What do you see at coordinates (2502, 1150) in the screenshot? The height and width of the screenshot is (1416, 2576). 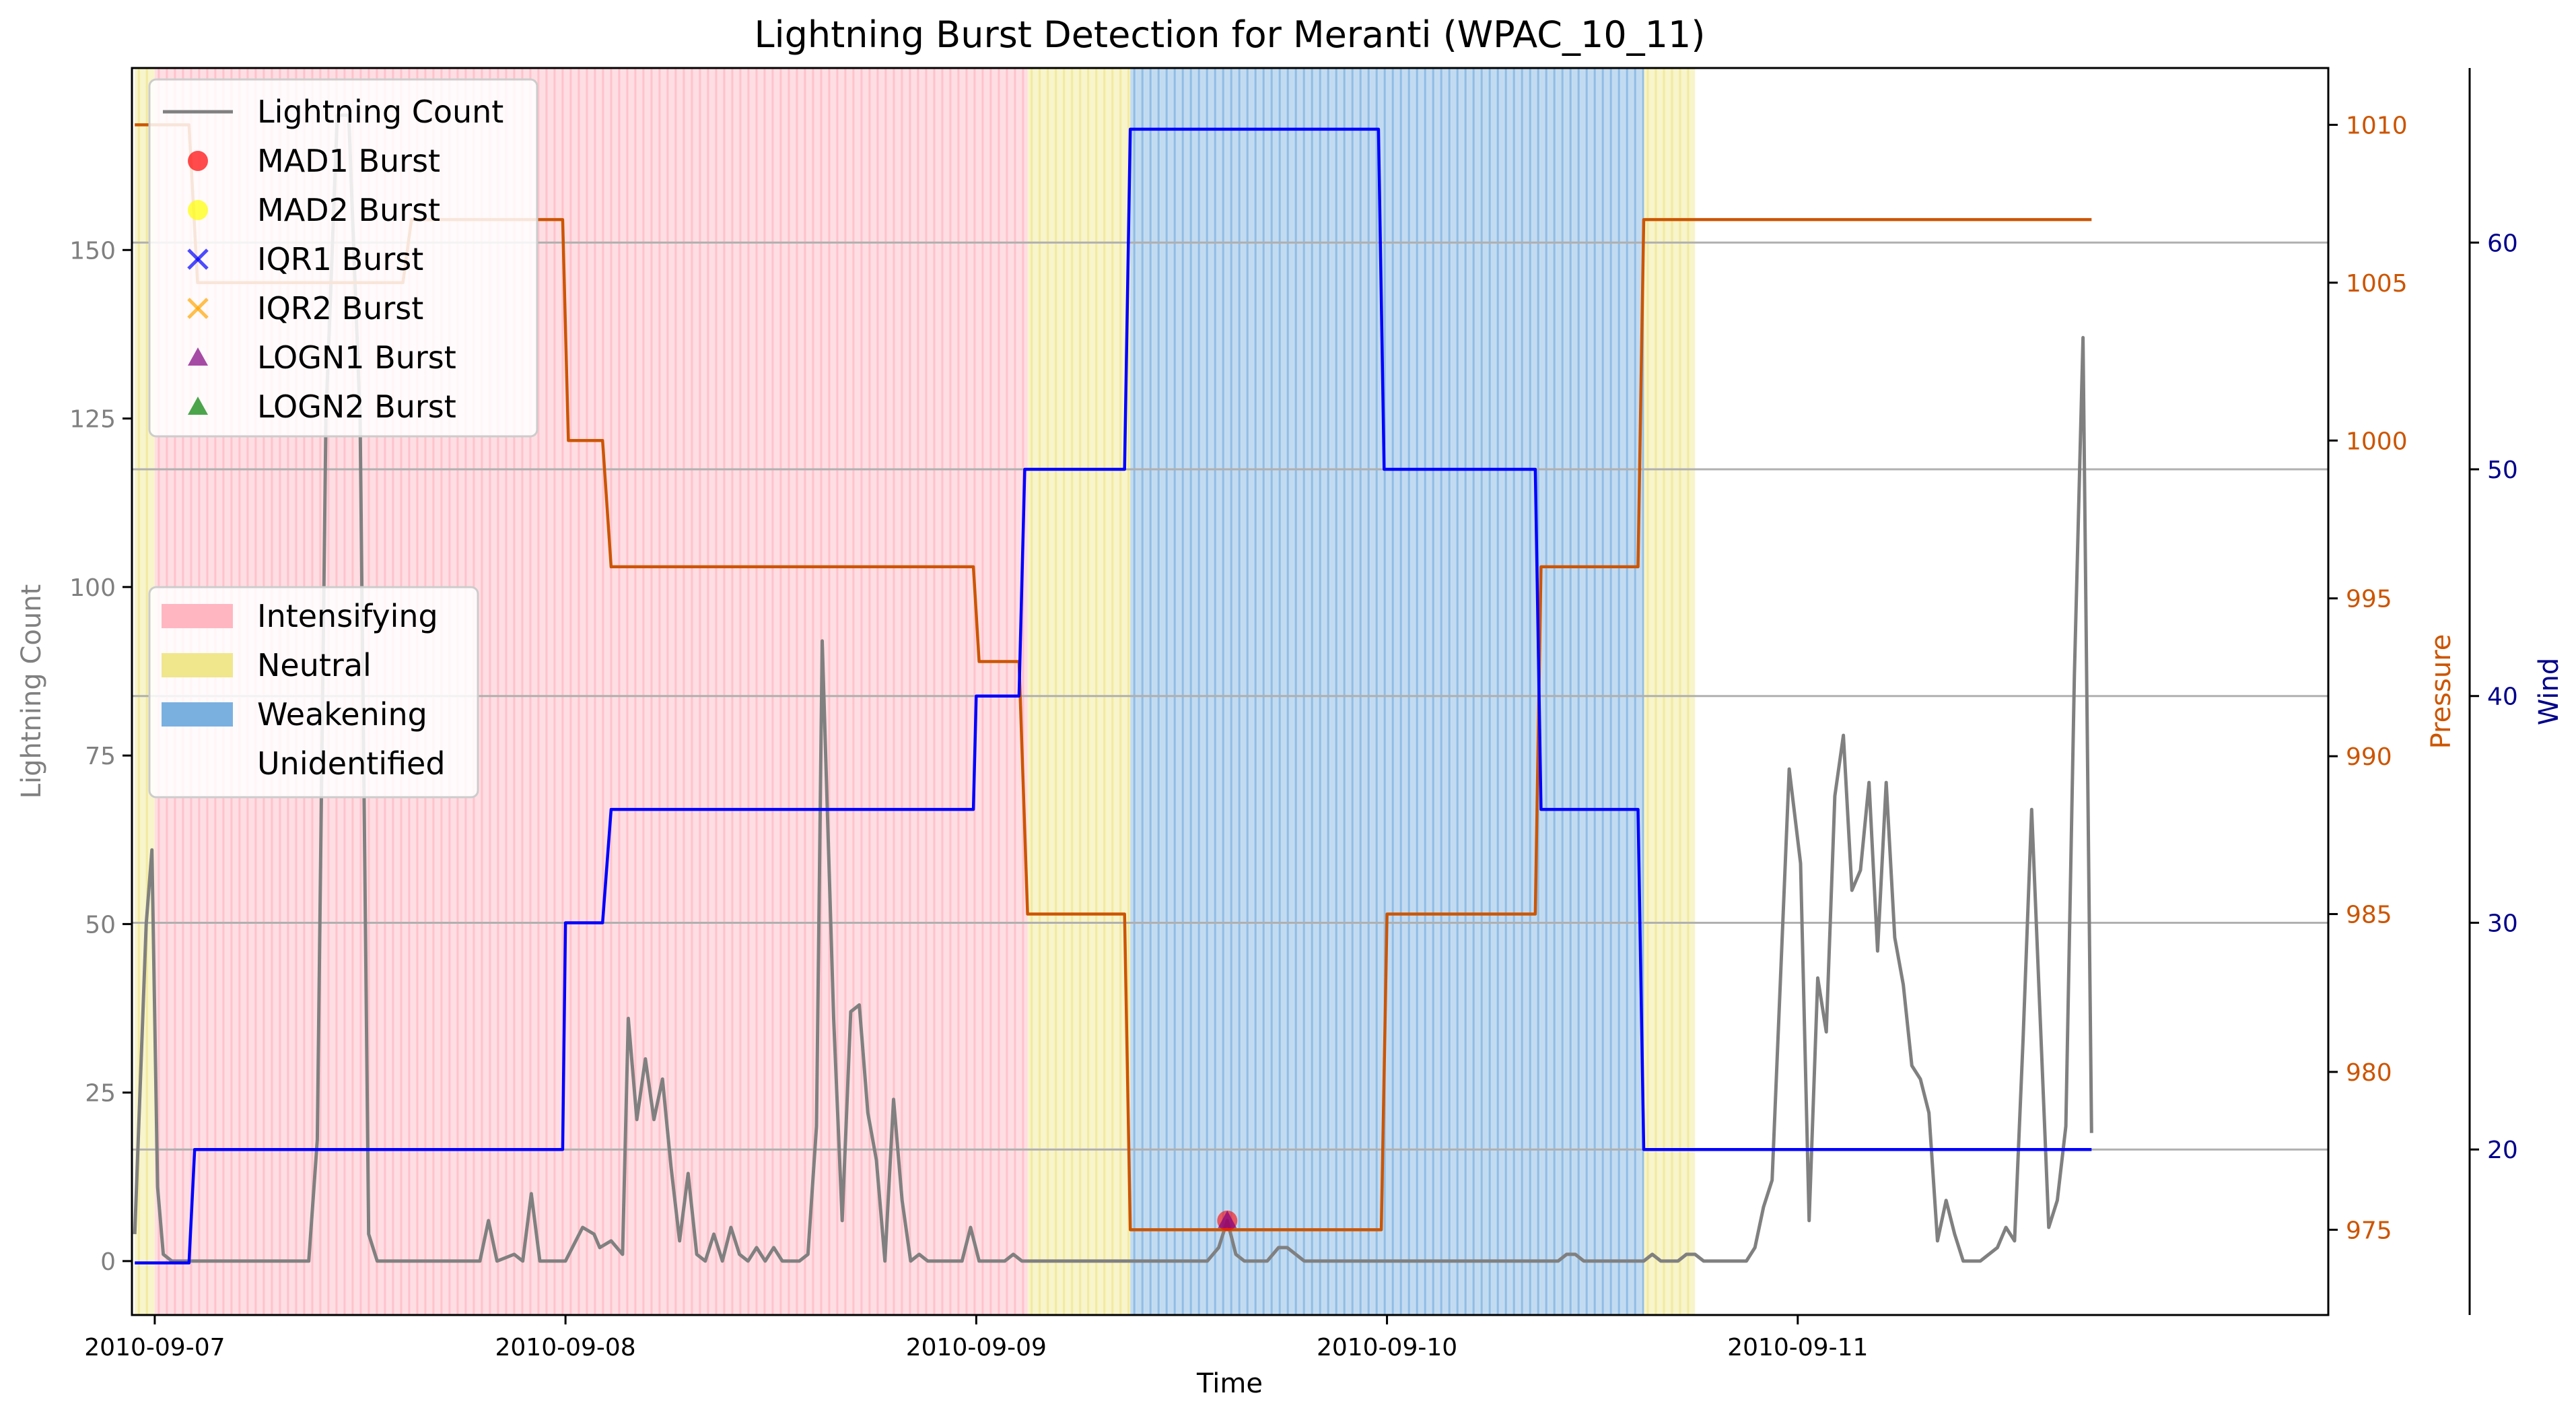 I see `y-tick-label-wind: 20` at bounding box center [2502, 1150].